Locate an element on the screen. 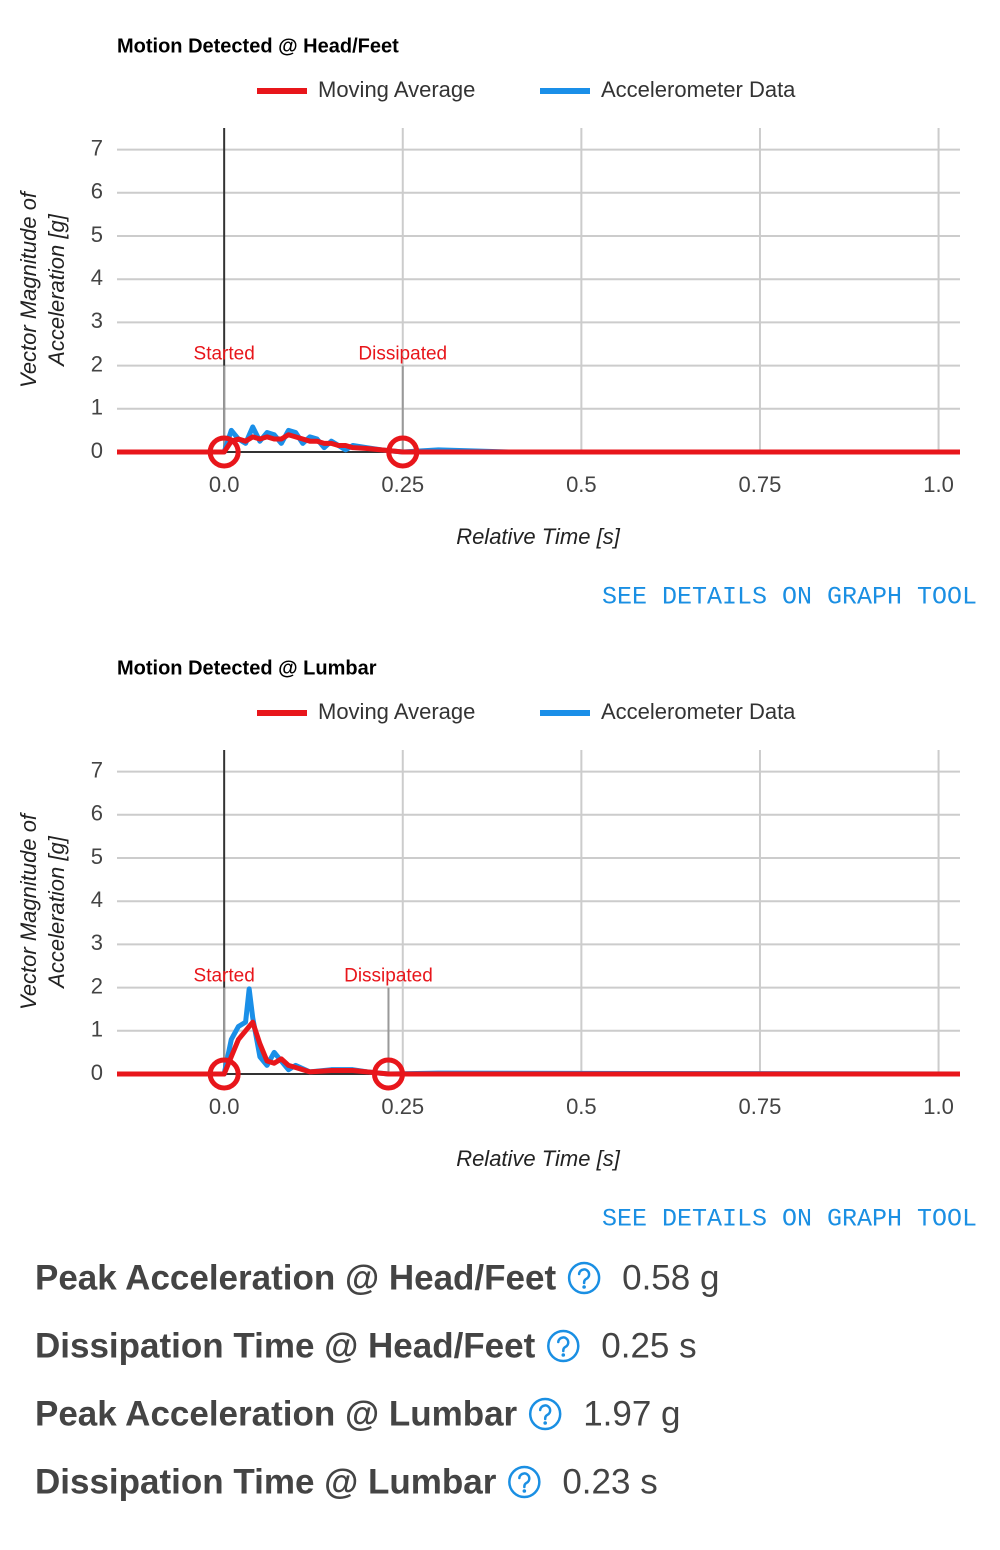 The image size is (1000, 1550). metric-label: Dissipation Time @ Lumbar is located at coordinates (266, 1481).